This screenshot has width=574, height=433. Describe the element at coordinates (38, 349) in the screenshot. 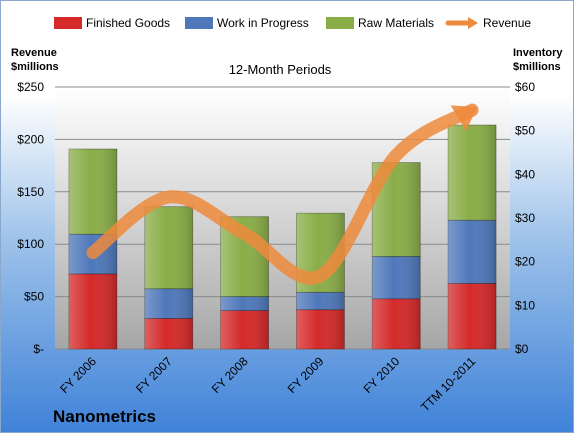

I see `left-tick-label: $-` at that location.